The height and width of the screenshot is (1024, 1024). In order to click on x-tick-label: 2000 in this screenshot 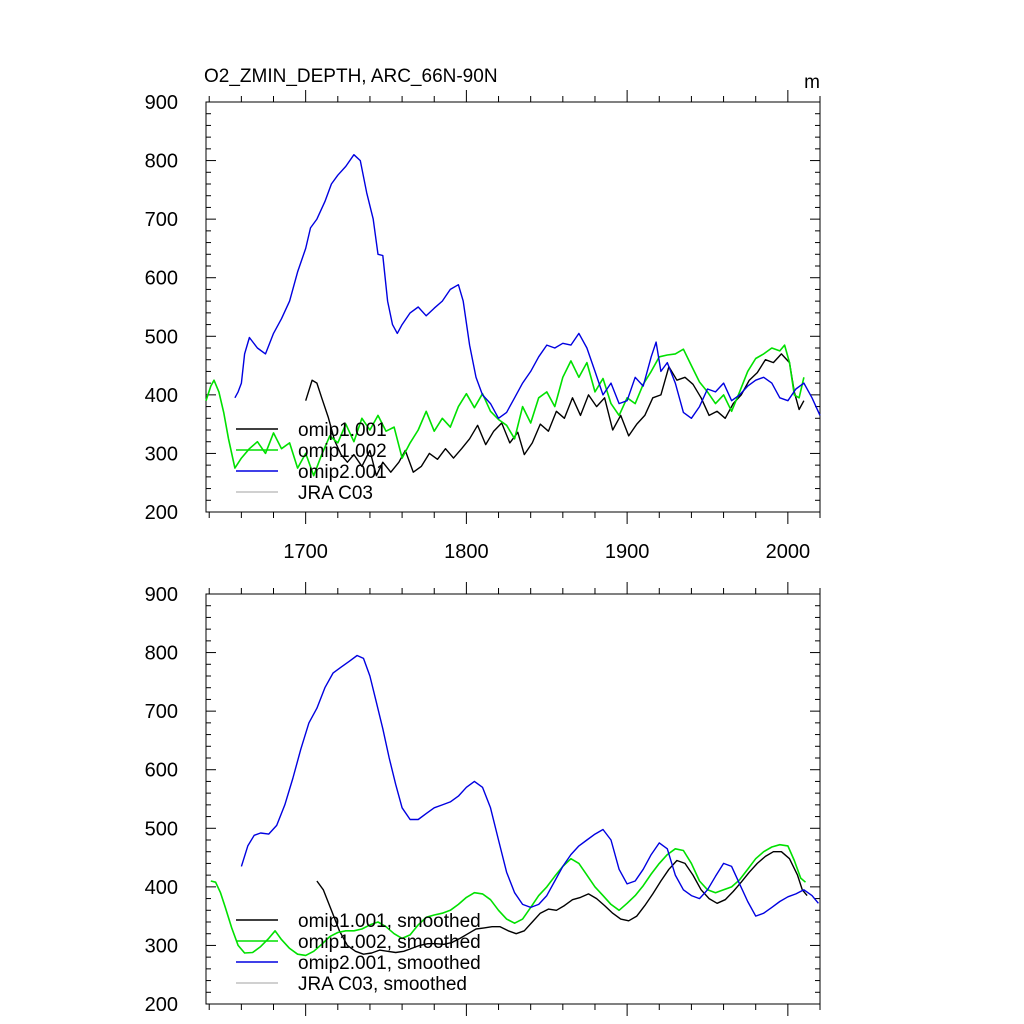, I will do `click(788, 552)`.